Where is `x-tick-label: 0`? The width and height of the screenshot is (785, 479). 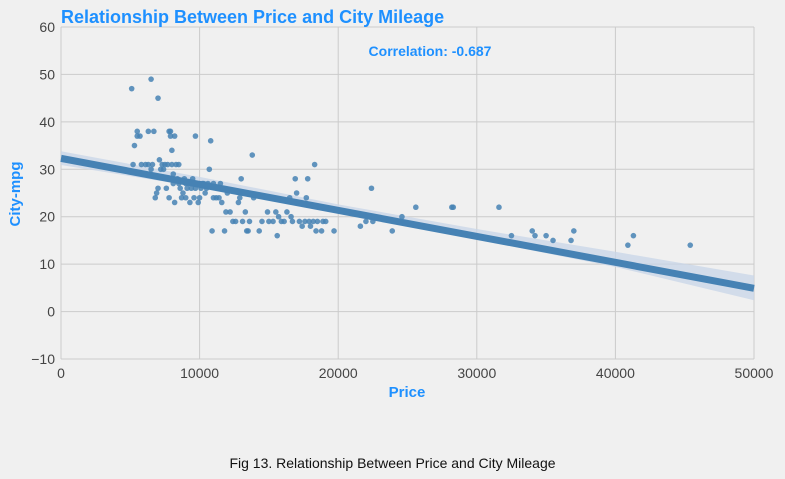
x-tick-label: 0 is located at coordinates (61, 373).